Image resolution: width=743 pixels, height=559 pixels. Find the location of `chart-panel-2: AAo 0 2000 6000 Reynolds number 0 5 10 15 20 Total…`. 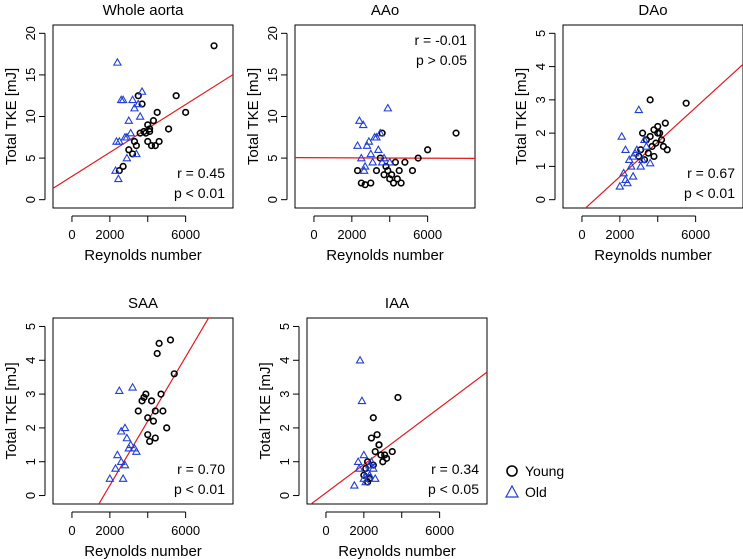

chart-panel-2: AAo 0 2000 6000 Reynolds number 0 5 10 15 20 Total… is located at coordinates (360, 133).